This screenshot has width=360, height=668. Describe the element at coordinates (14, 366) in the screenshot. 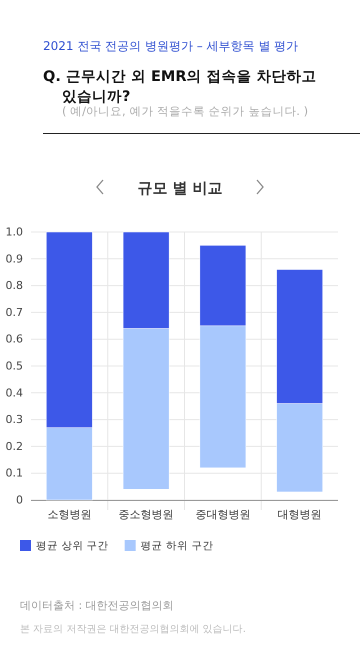

I see `y-tick-label: 0.5` at that location.